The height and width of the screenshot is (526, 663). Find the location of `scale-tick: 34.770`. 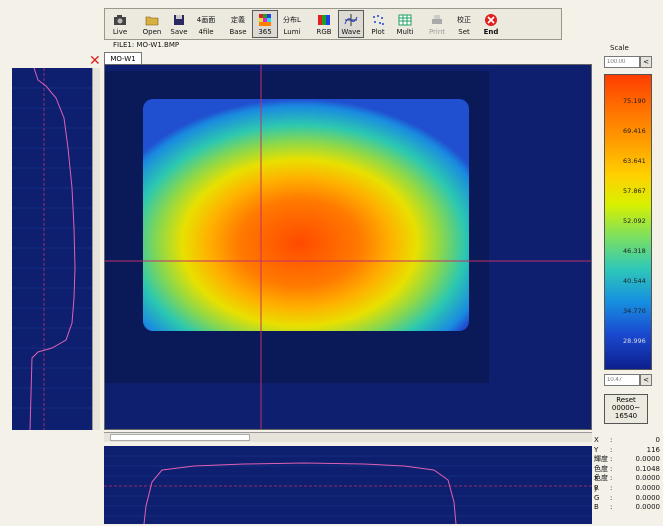

scale-tick: 34.770 is located at coordinates (634, 311).